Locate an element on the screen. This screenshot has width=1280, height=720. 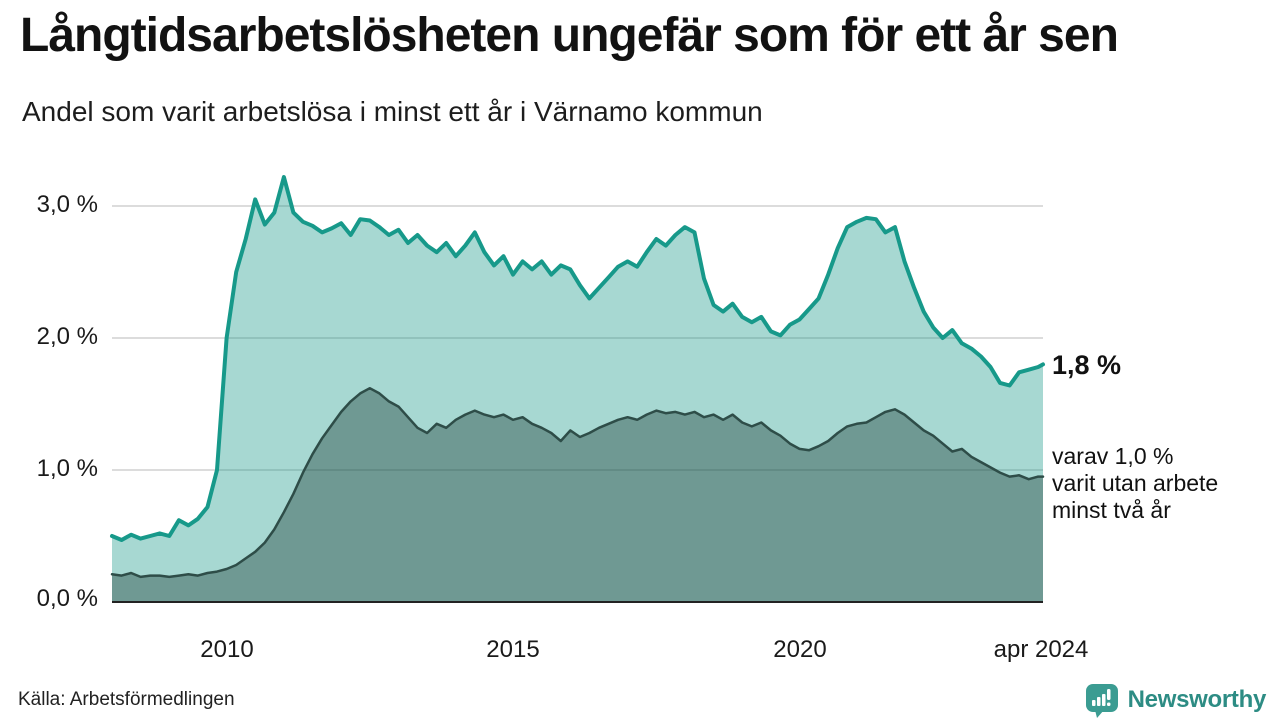
newsworthy-logo-icon is located at coordinates (1101, 701).